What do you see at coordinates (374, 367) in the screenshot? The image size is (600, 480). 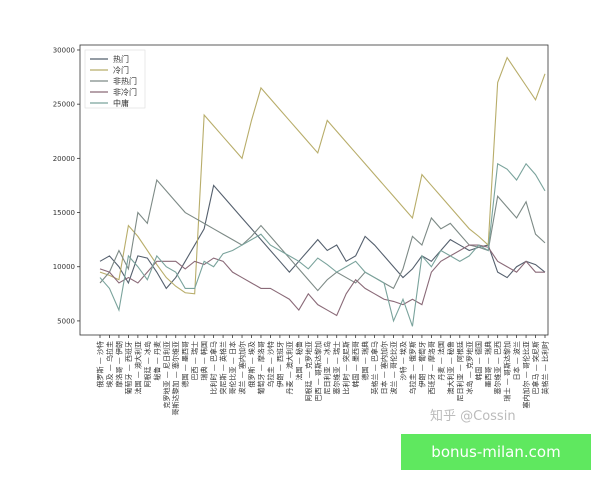 I see `x-tick-label: 英格兰 — 巴拿马` at bounding box center [374, 367].